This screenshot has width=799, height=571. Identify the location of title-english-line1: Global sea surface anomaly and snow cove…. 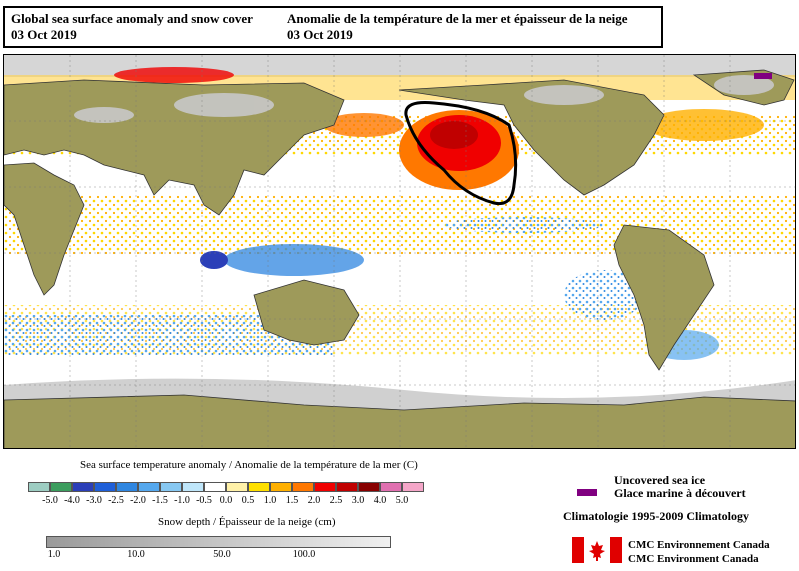
(132, 18).